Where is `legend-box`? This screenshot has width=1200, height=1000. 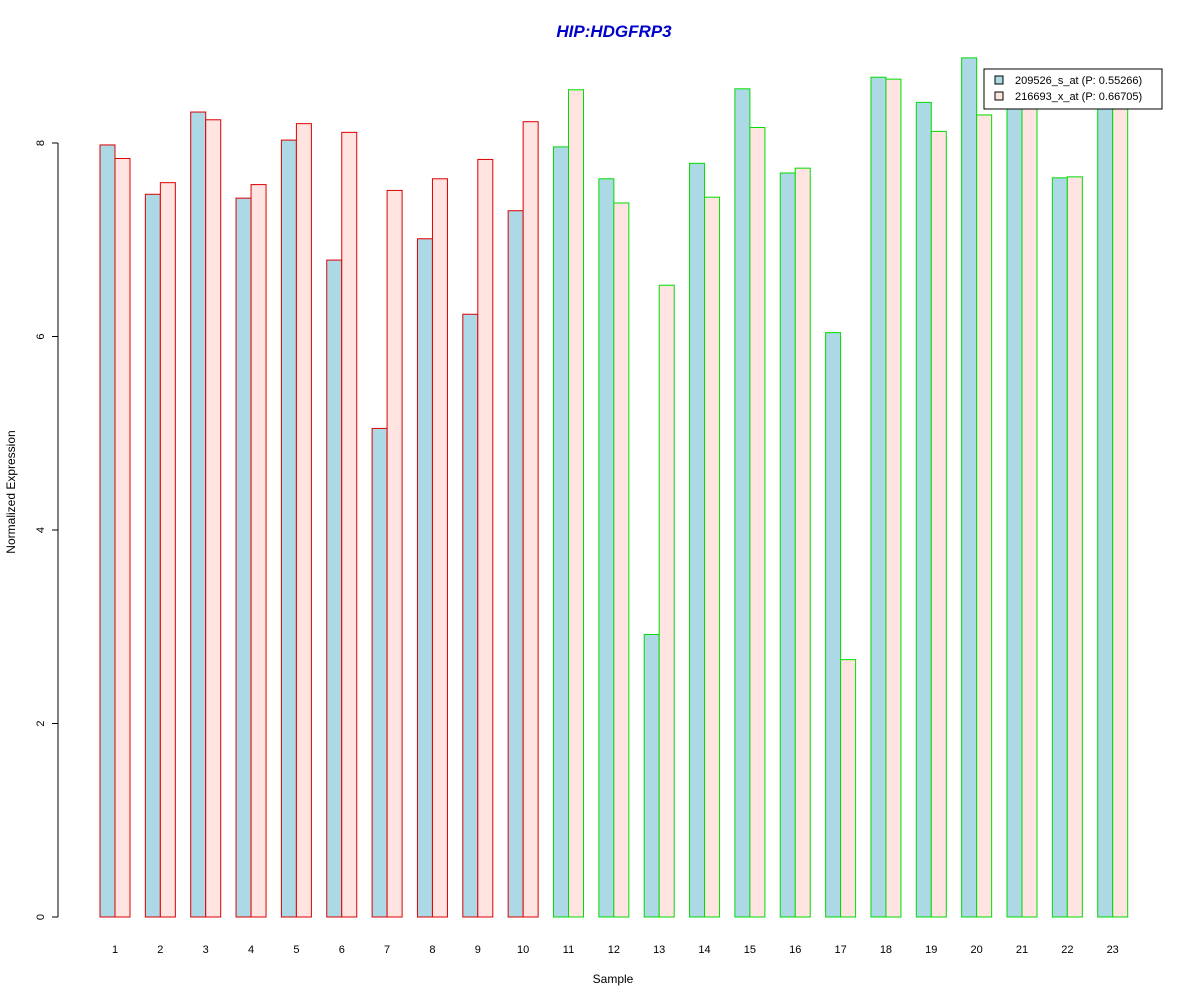
legend-box is located at coordinates (1073, 89).